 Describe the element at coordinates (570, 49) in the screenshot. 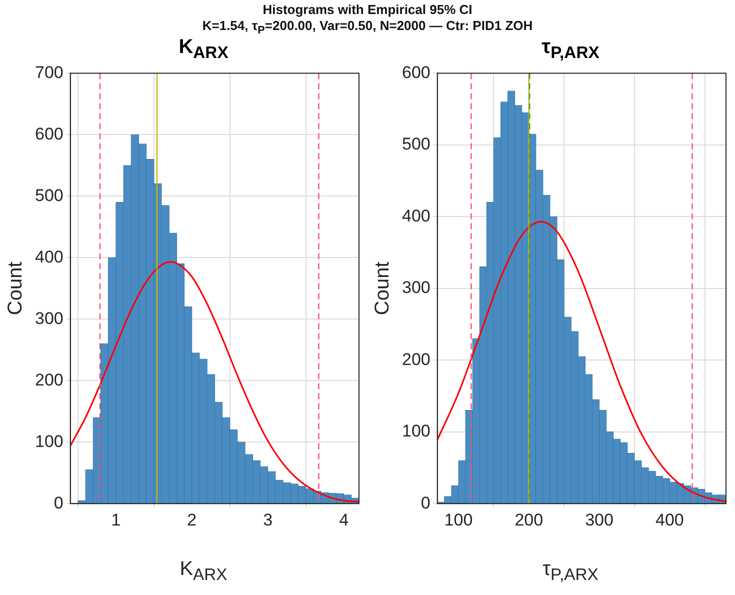

I see `chart-title: τ$_{P,ARX}$` at that location.